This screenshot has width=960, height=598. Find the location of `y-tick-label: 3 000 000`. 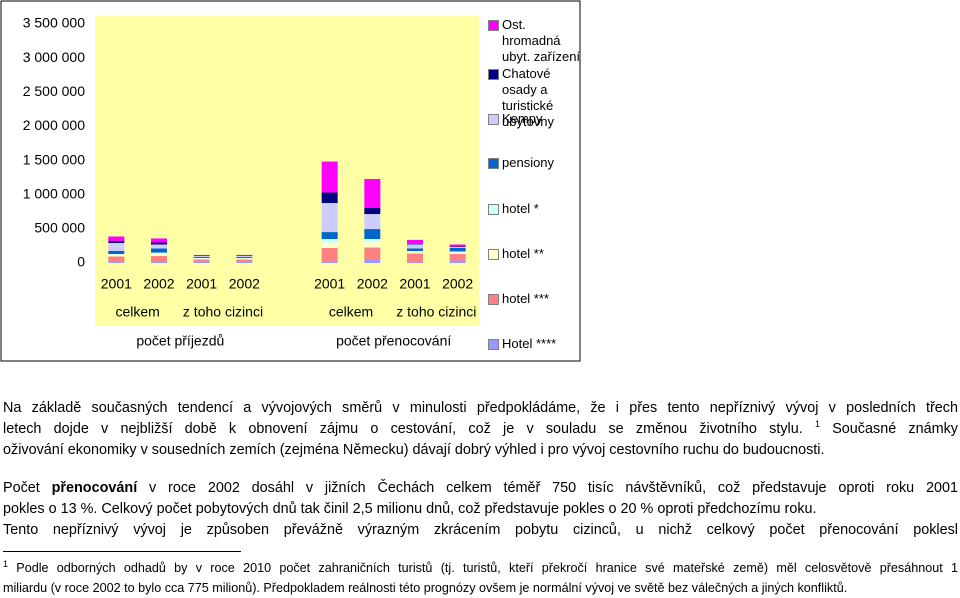

y-tick-label: 3 000 000 is located at coordinates (54, 57).